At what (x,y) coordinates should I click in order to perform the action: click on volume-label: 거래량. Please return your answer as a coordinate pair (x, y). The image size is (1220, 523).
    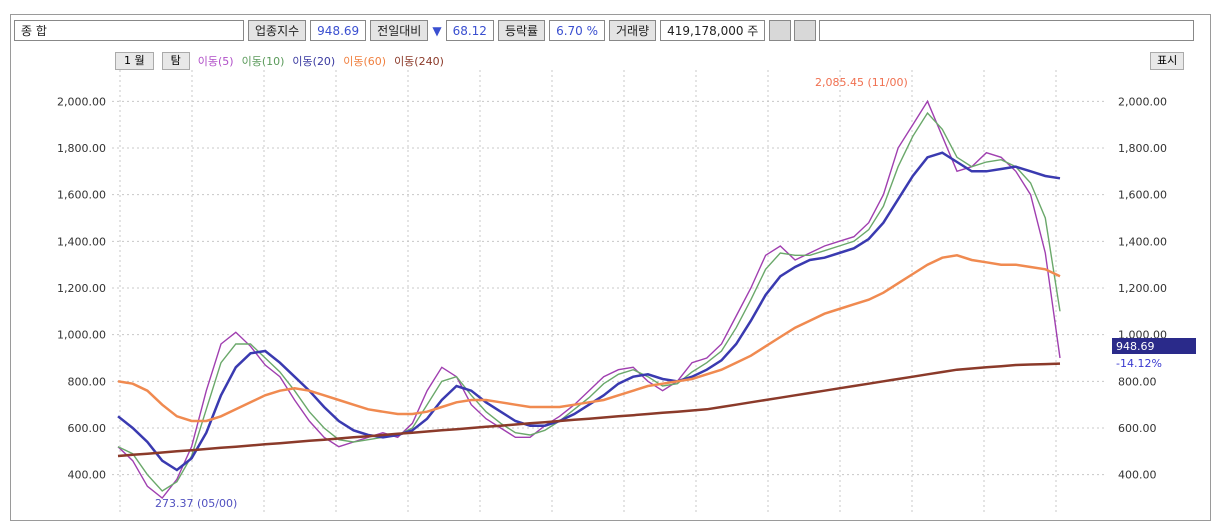
    Looking at the image, I should click on (633, 30).